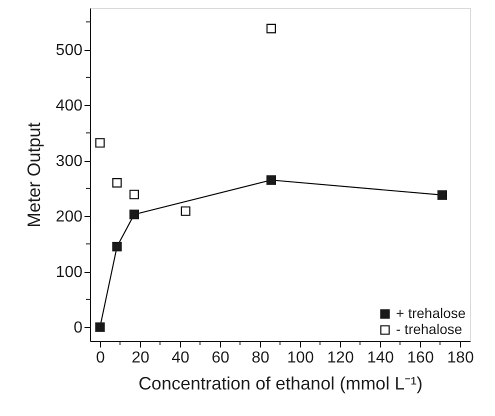  Describe the element at coordinates (69, 106) in the screenshot. I see `y-tick-label: 400` at that location.